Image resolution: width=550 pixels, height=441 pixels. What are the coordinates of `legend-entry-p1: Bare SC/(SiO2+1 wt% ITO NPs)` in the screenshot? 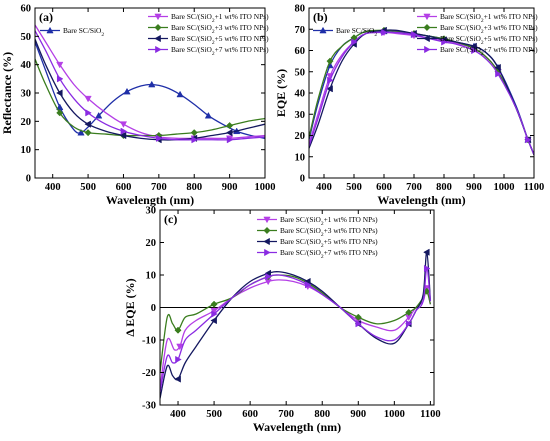 It's located at (489, 18).